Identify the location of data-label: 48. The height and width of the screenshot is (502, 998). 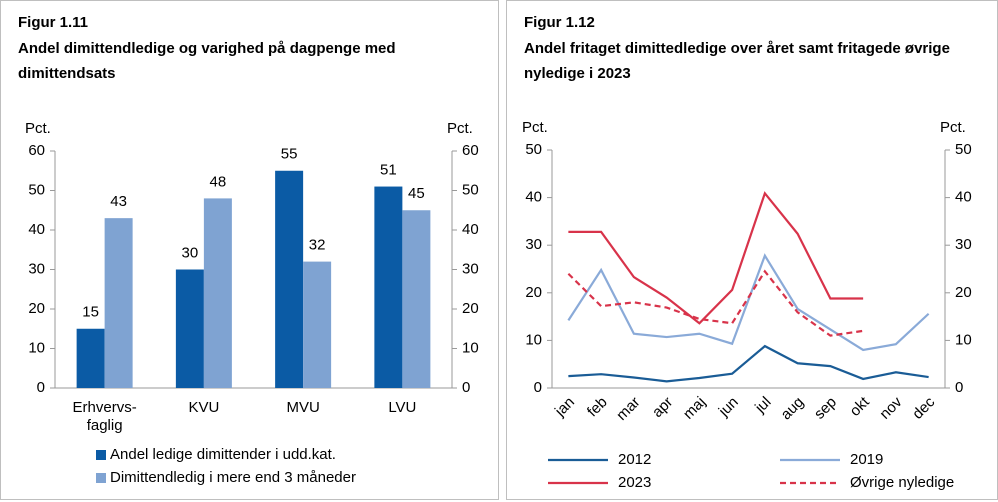
(218, 181).